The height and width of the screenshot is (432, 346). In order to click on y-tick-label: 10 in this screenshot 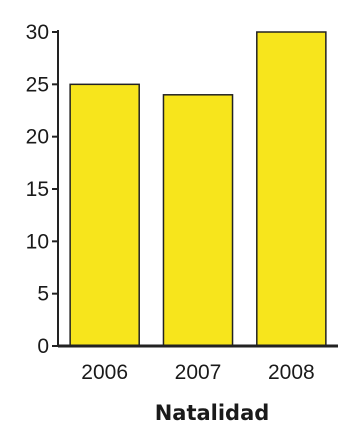, I will do `click(37, 241)`.